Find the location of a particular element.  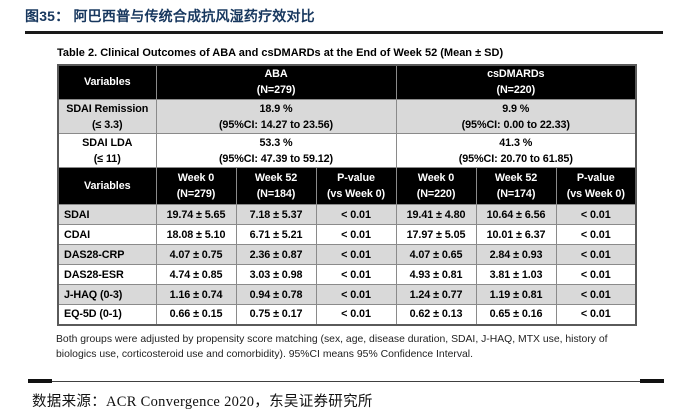

variables-header-cell: Variables is located at coordinates (107, 82).